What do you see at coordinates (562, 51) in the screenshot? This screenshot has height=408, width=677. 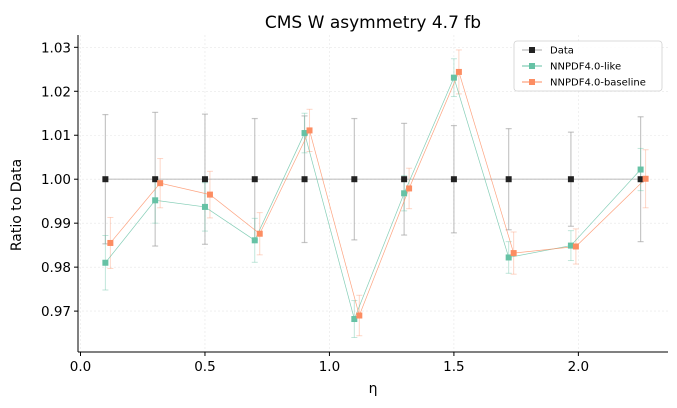 I see `legend-label-data: Data` at bounding box center [562, 51].